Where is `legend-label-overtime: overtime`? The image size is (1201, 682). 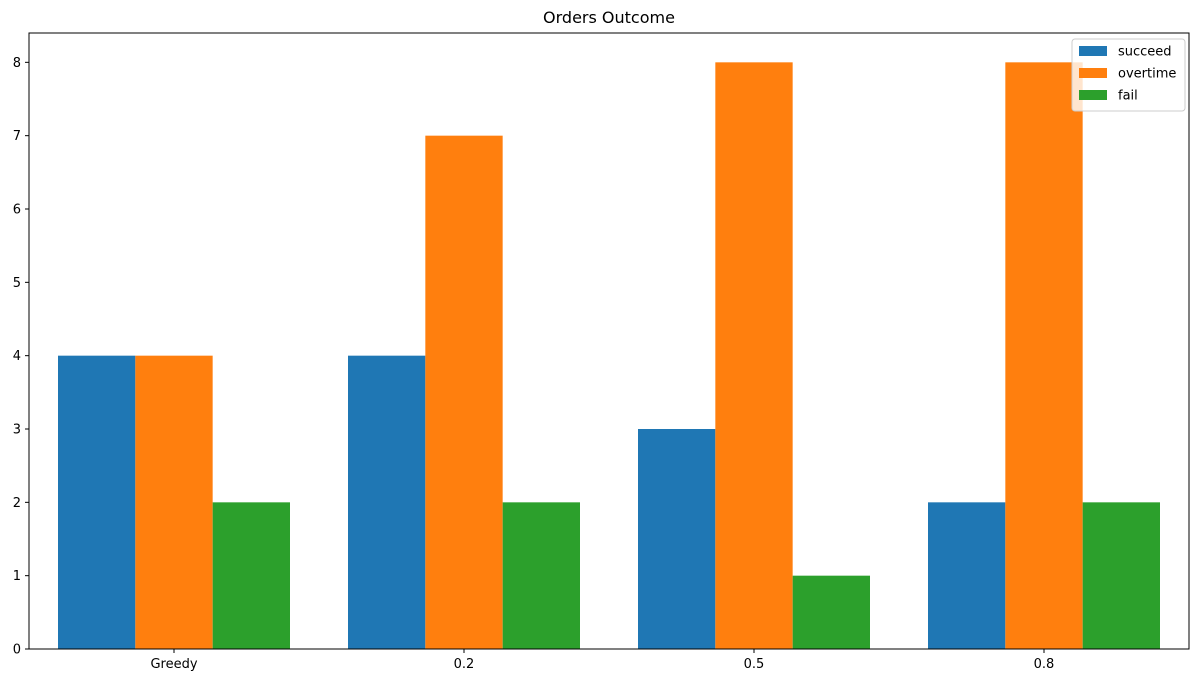
legend-label-overtime: overtime is located at coordinates (1147, 74).